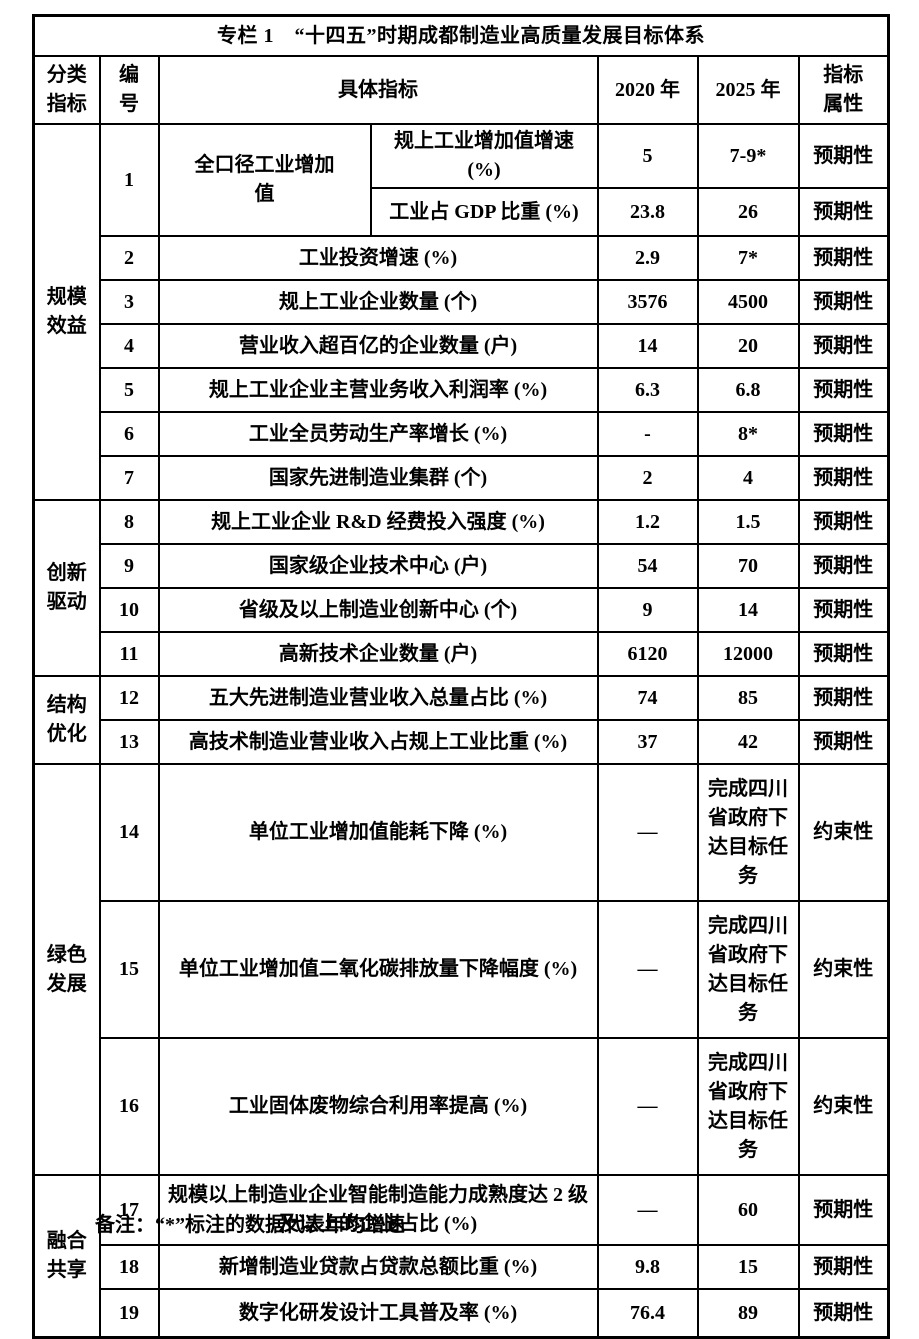  I want to click on value-2025-cell: 7*, so click(748, 258).